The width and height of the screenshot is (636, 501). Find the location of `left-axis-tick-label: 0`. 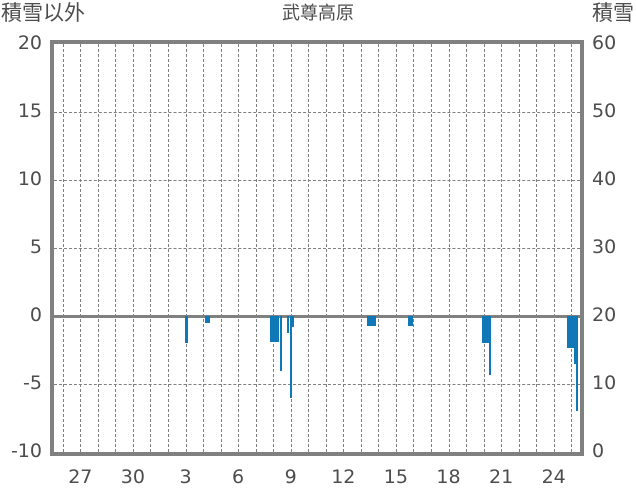

left-axis-tick-label: 0 is located at coordinates (35, 315).